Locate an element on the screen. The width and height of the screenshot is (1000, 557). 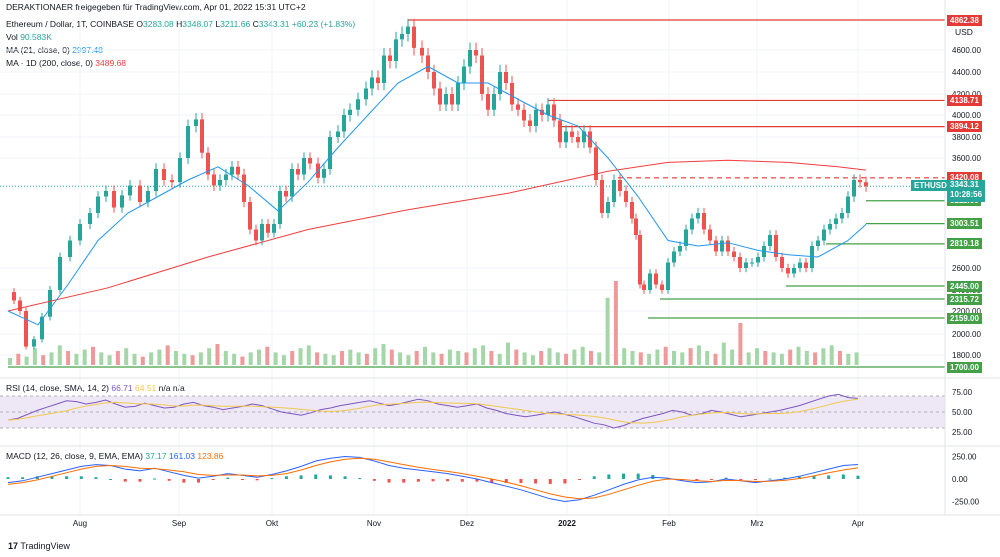
ma200-label: MA · 1D (200, close, 0) is located at coordinates (49, 63).